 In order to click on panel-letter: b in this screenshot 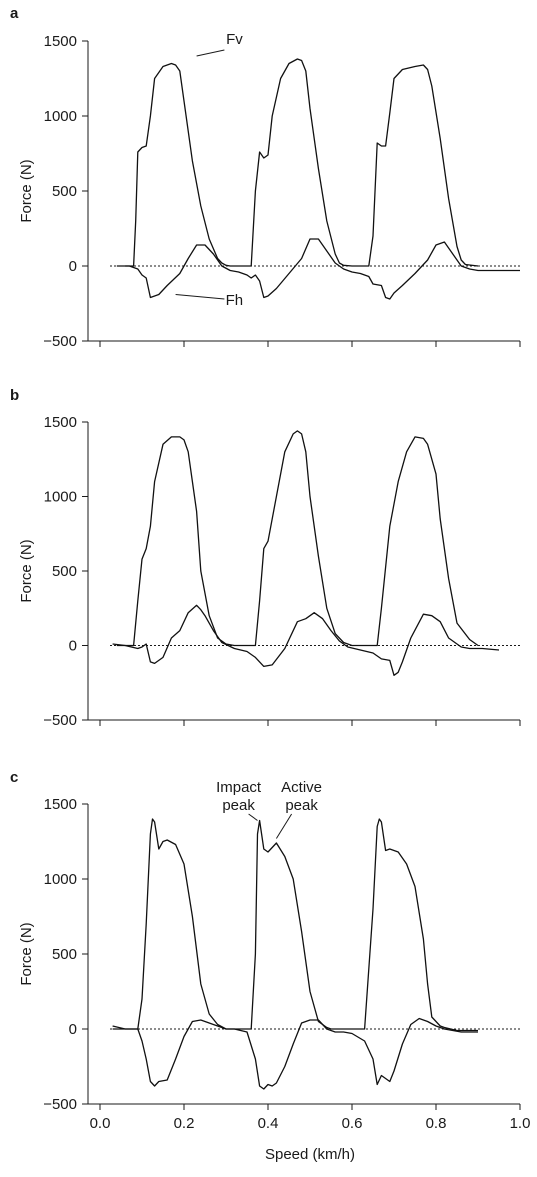, I will do `click(14, 395)`.